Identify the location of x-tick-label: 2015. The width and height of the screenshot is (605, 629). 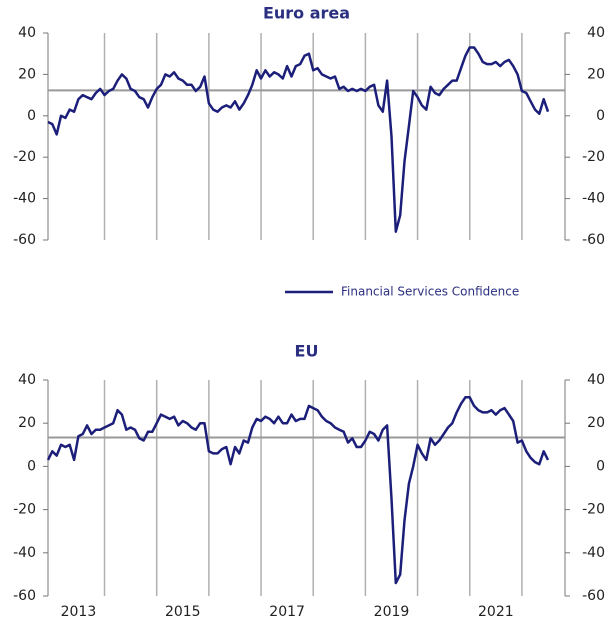
(183, 612).